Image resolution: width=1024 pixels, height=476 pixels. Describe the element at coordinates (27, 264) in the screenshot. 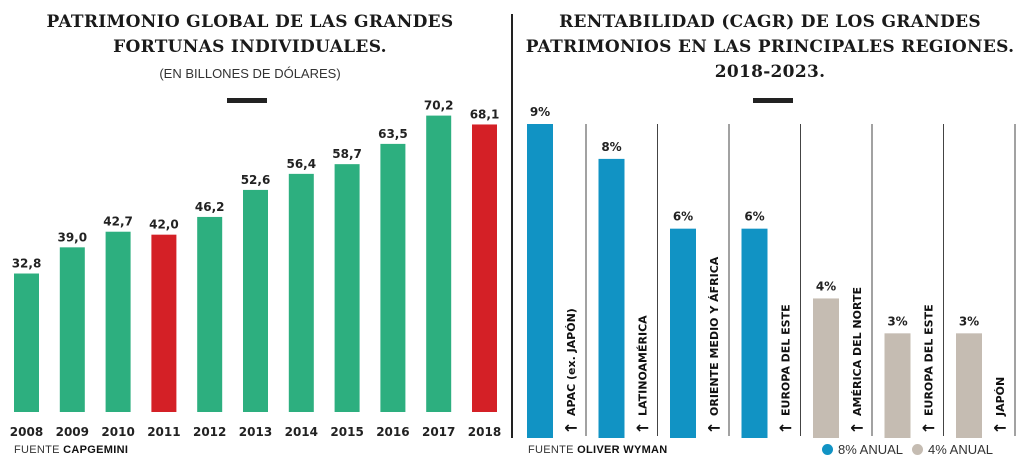

I see `value-label-2008: 32,8` at that location.